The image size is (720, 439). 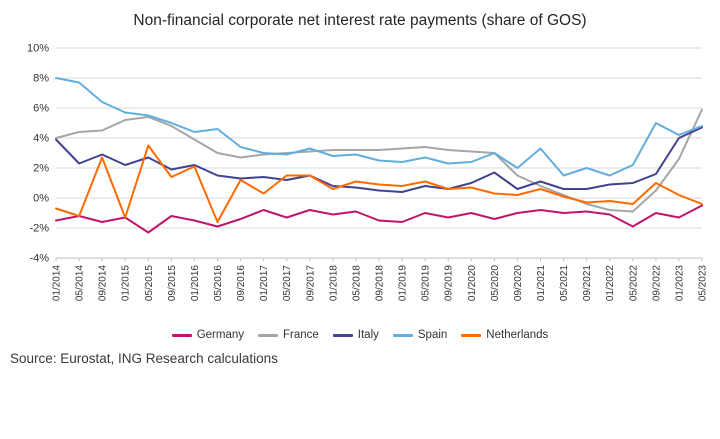 I want to click on legend-label-italy: Italy, so click(x=368, y=335).